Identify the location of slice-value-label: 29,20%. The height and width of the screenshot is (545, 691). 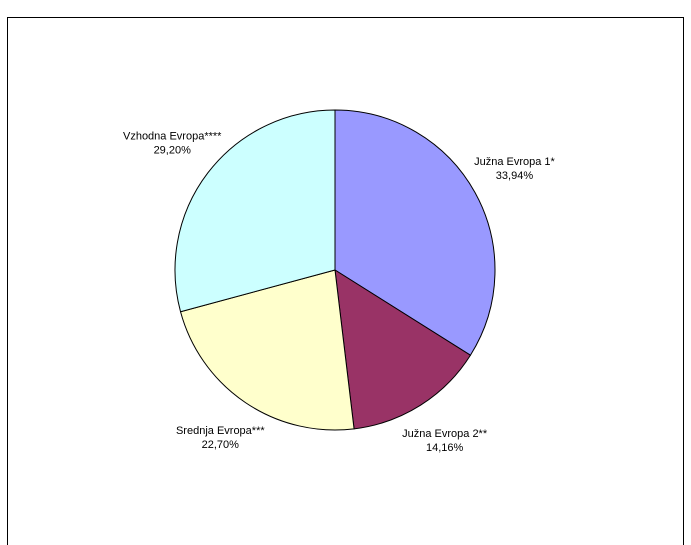
(173, 150).